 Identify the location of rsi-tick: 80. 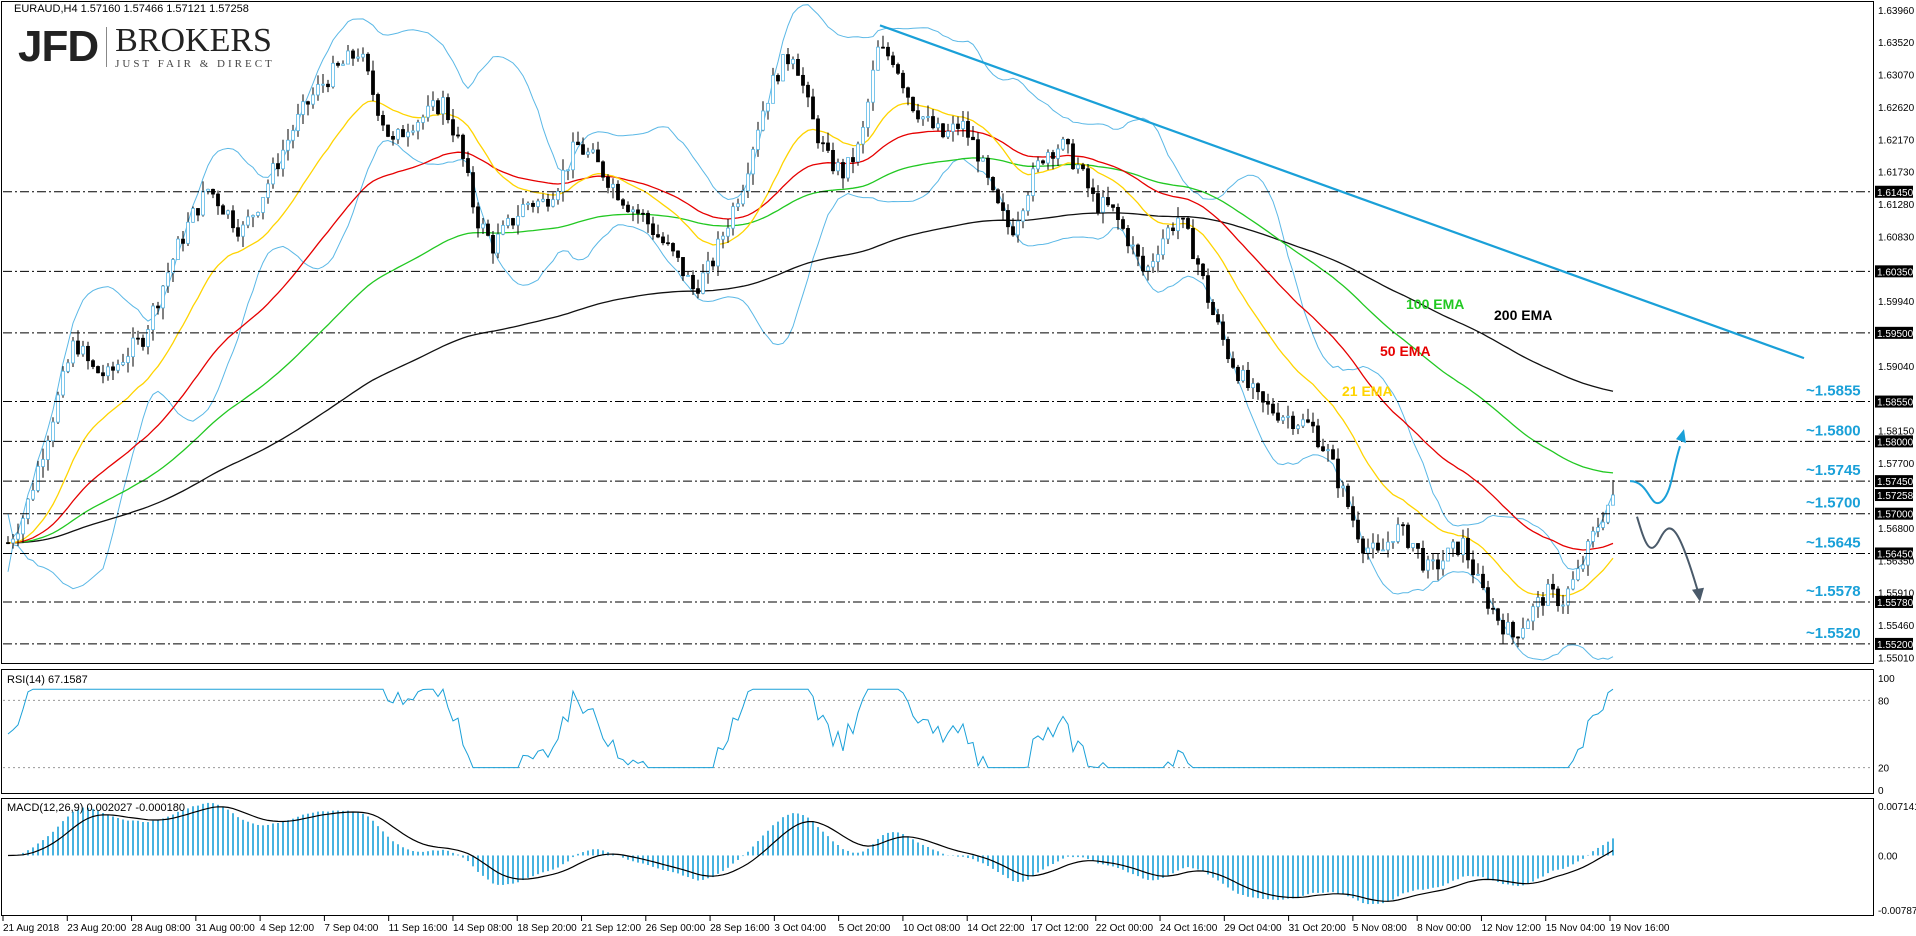
(1884, 701).